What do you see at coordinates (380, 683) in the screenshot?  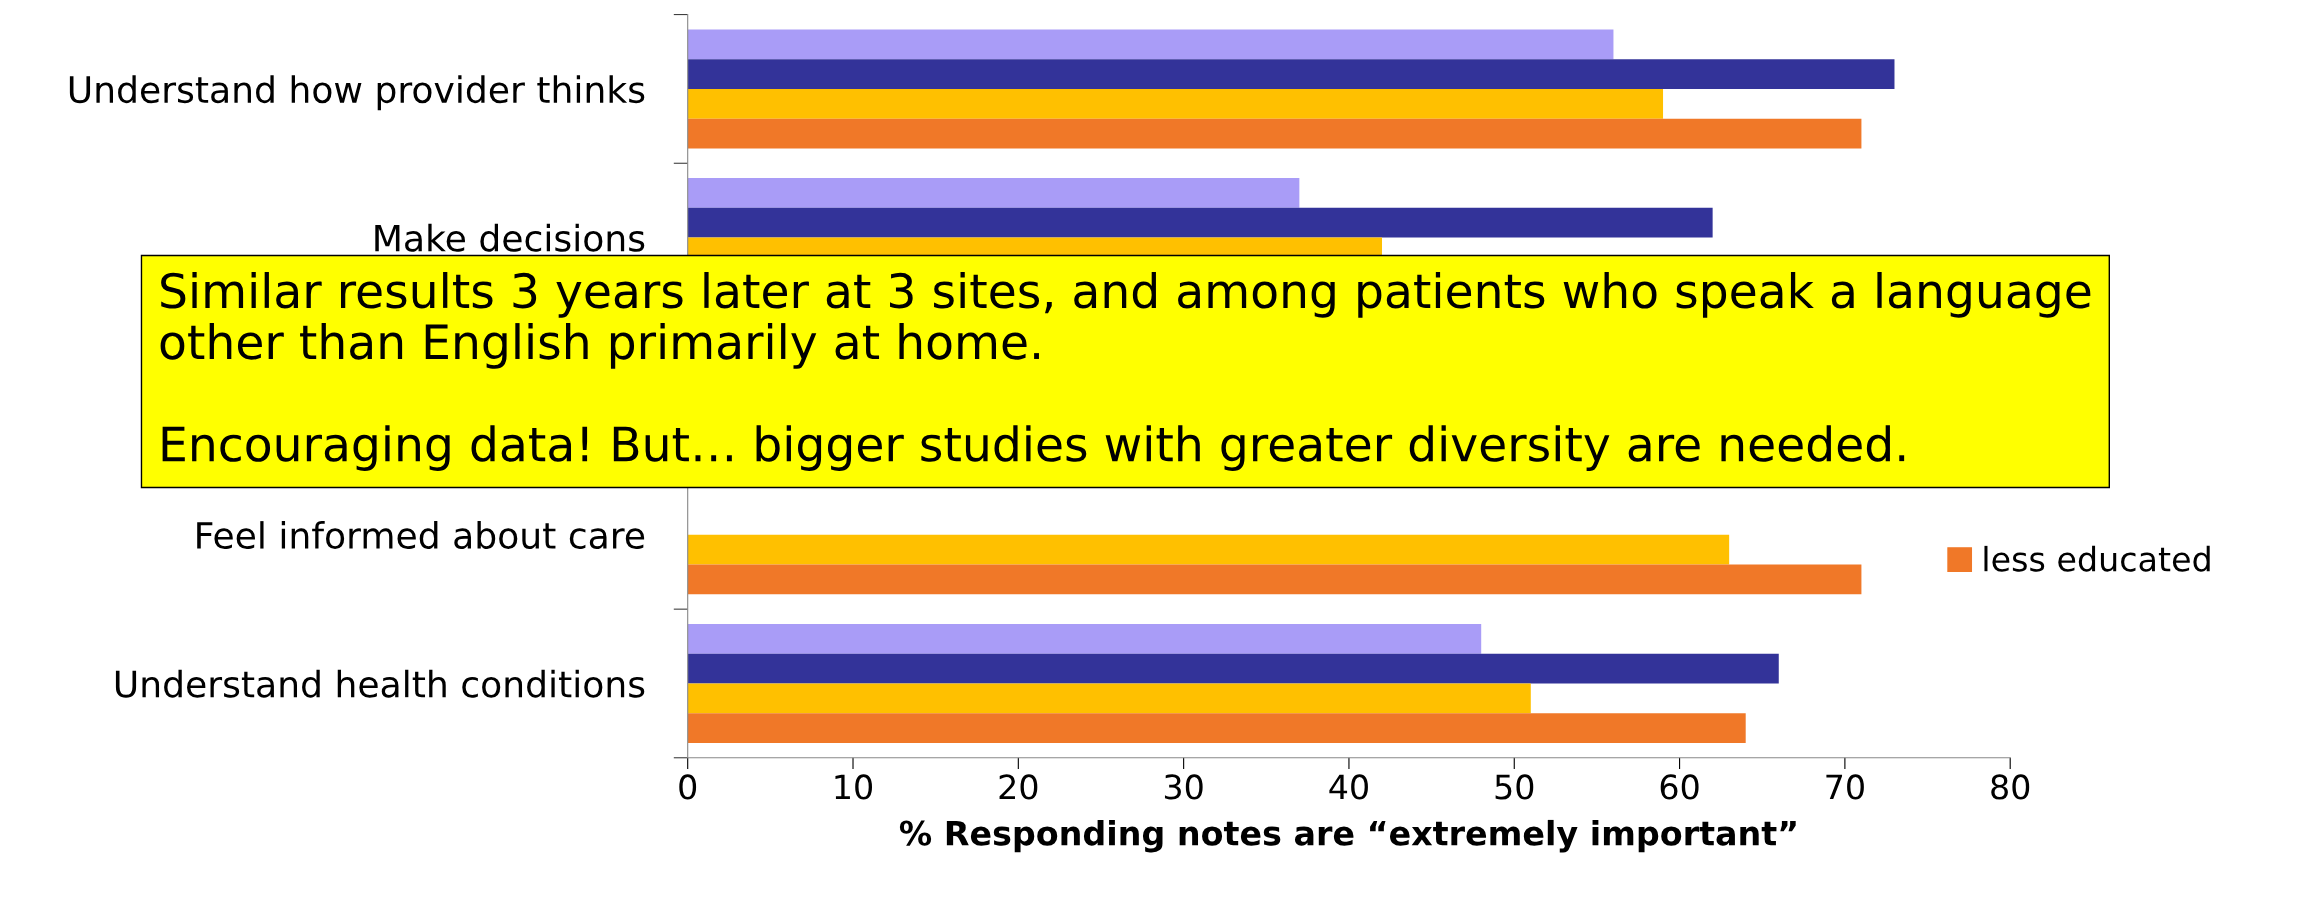 I see `y-tick-label: Understand health conditions` at bounding box center [380, 683].